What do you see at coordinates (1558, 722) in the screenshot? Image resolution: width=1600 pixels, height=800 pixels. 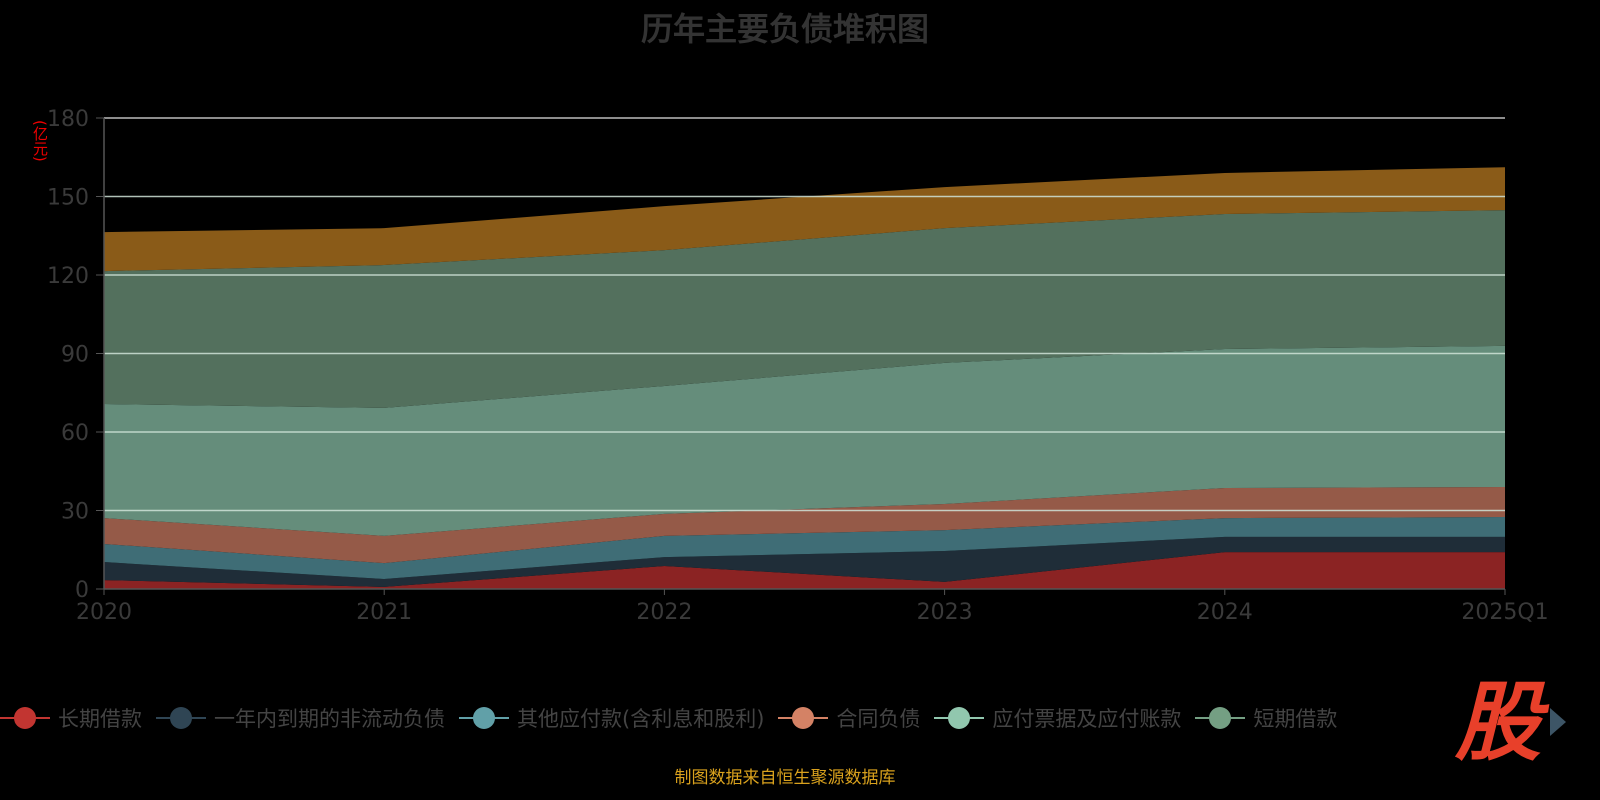 I see `legend-next-page-arrow-icon` at bounding box center [1558, 722].